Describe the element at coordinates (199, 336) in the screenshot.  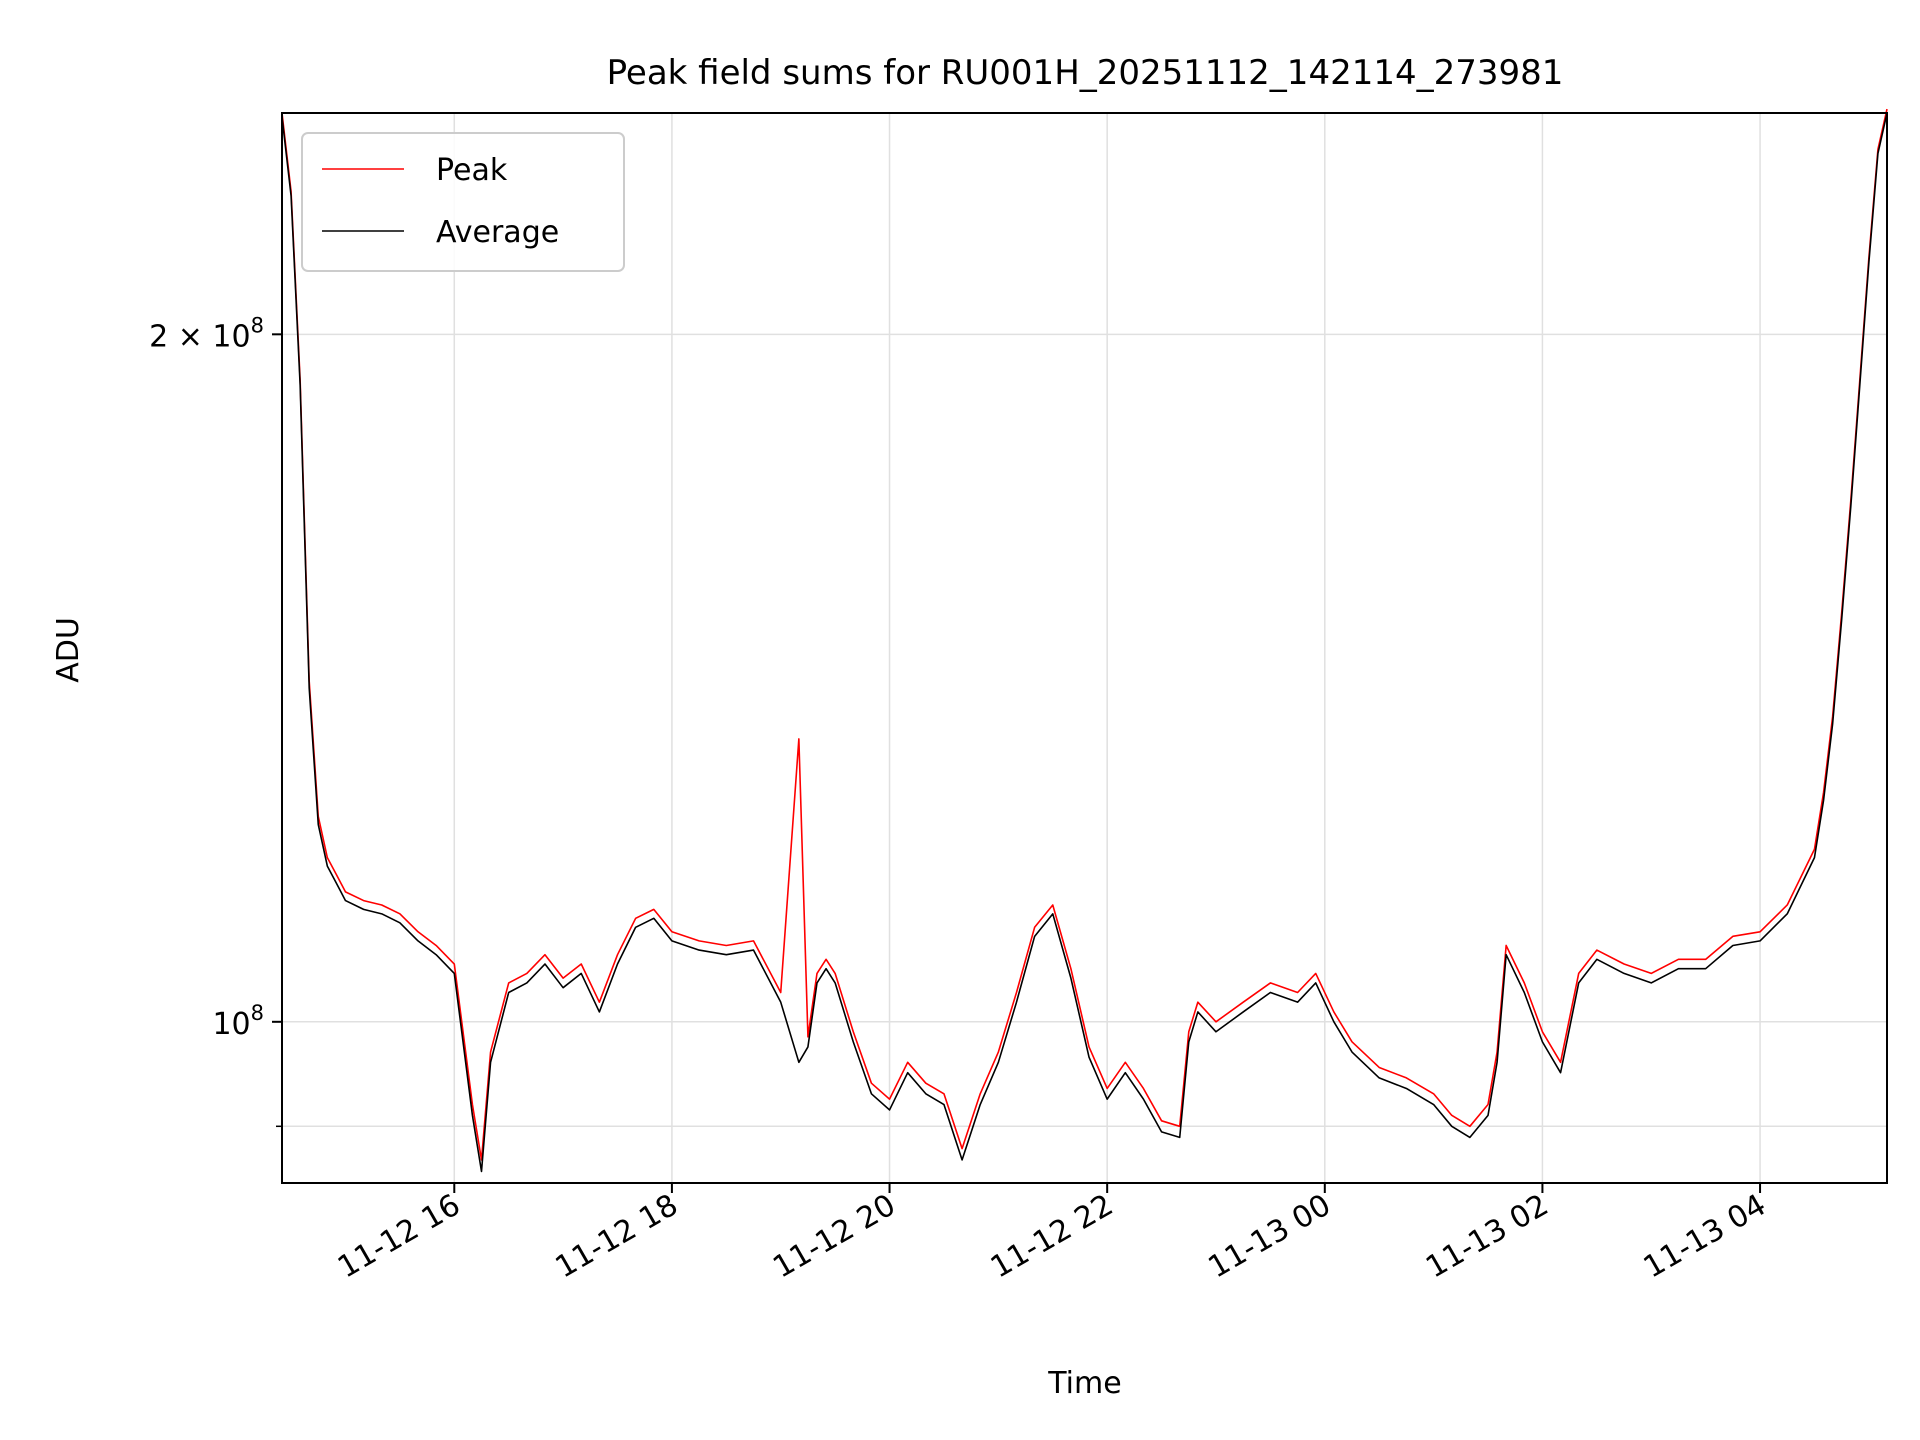
I see `y-tick-label-base: 2 × 10` at that location.